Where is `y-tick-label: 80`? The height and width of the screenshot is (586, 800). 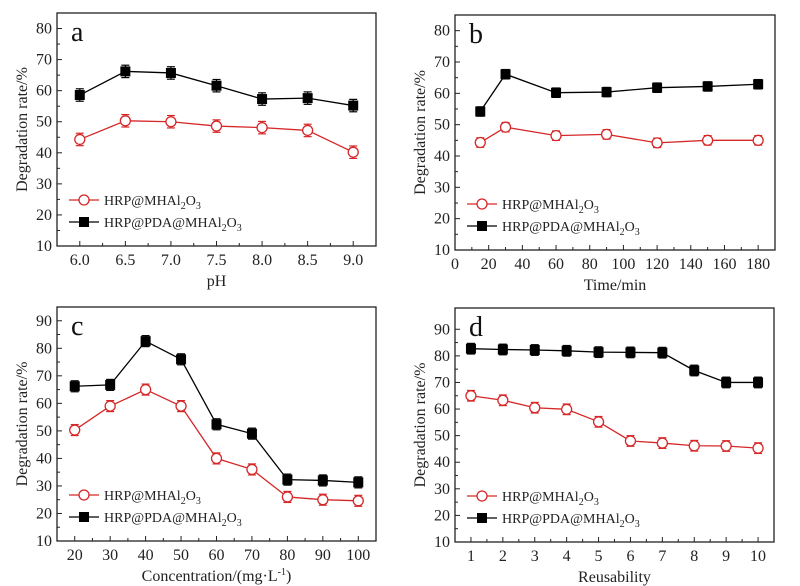 y-tick-label: 80 is located at coordinates (442, 356).